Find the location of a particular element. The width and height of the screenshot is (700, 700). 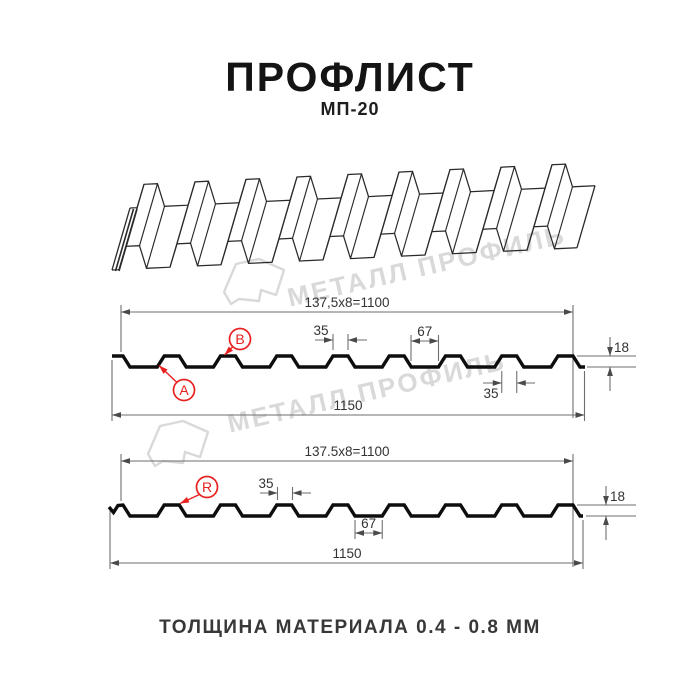

p2-span-dim: 137.5x8=1100 is located at coordinates (347, 451).